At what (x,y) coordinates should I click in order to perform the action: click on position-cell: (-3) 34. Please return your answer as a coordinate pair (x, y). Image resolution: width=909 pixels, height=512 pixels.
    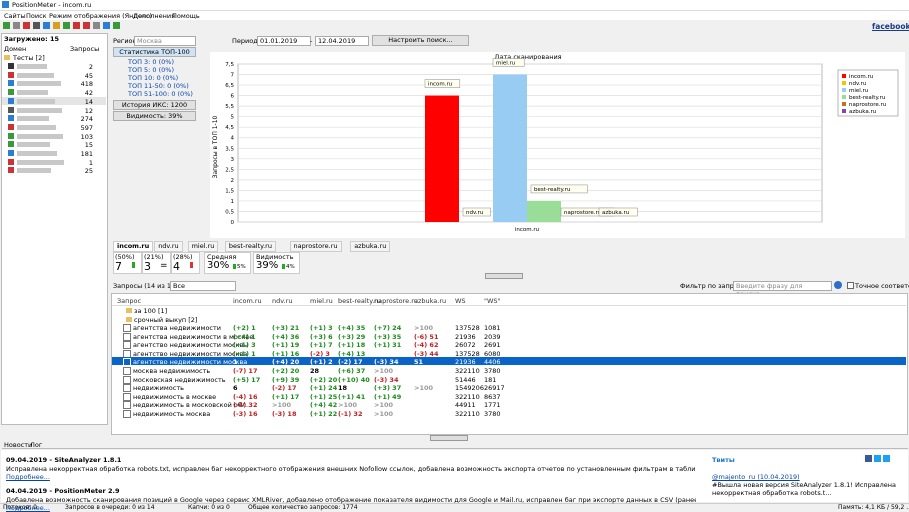
    Looking at the image, I should click on (386, 362).